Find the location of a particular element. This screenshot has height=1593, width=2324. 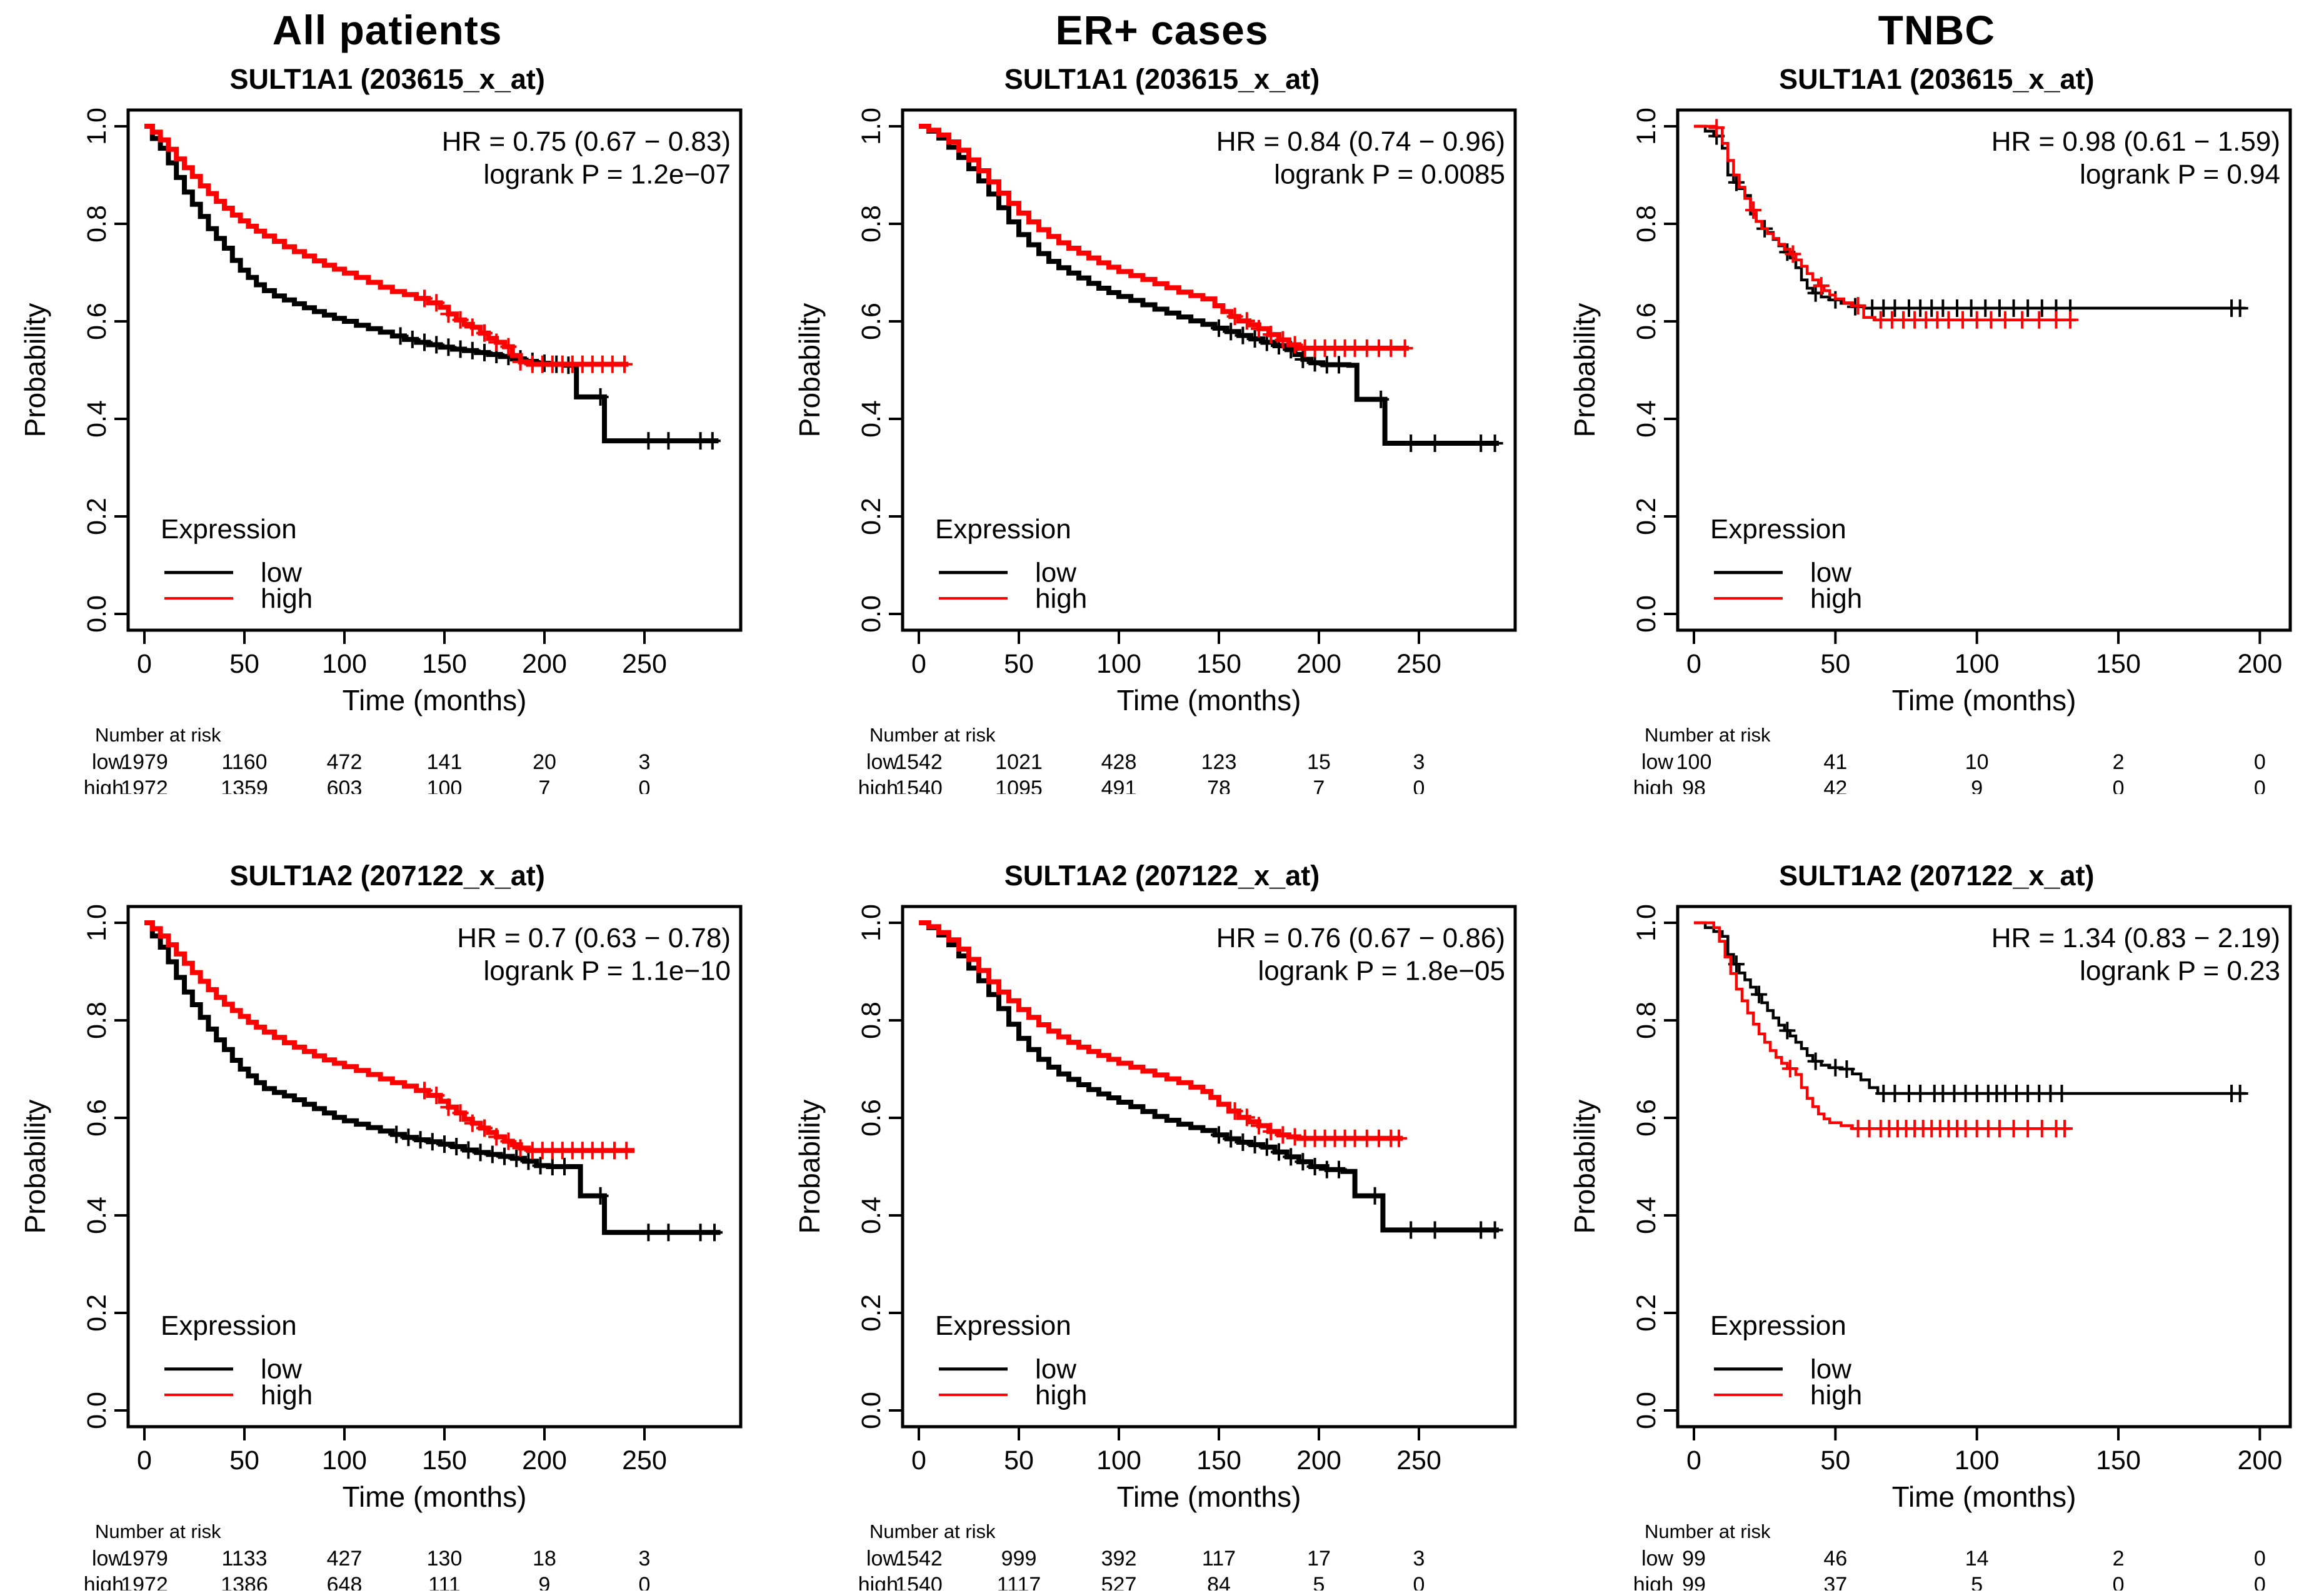

plot-box is located at coordinates (1209, 370).